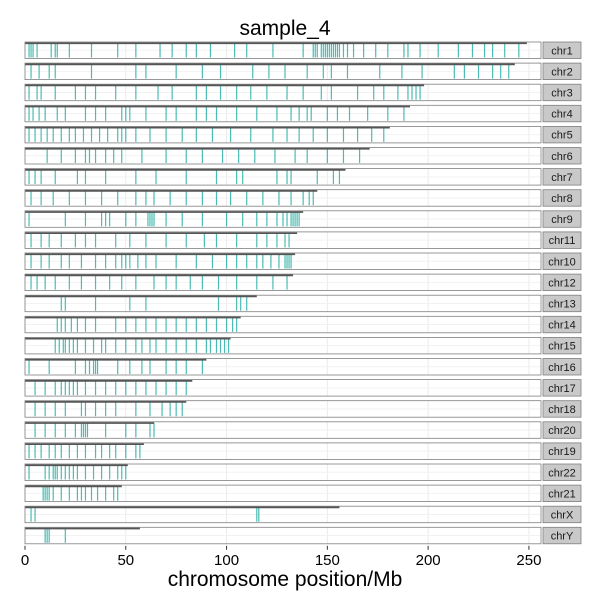 The height and width of the screenshot is (600, 600). What do you see at coordinates (303, 303) in the screenshot?
I see `facet-chr13: chr13` at bounding box center [303, 303].